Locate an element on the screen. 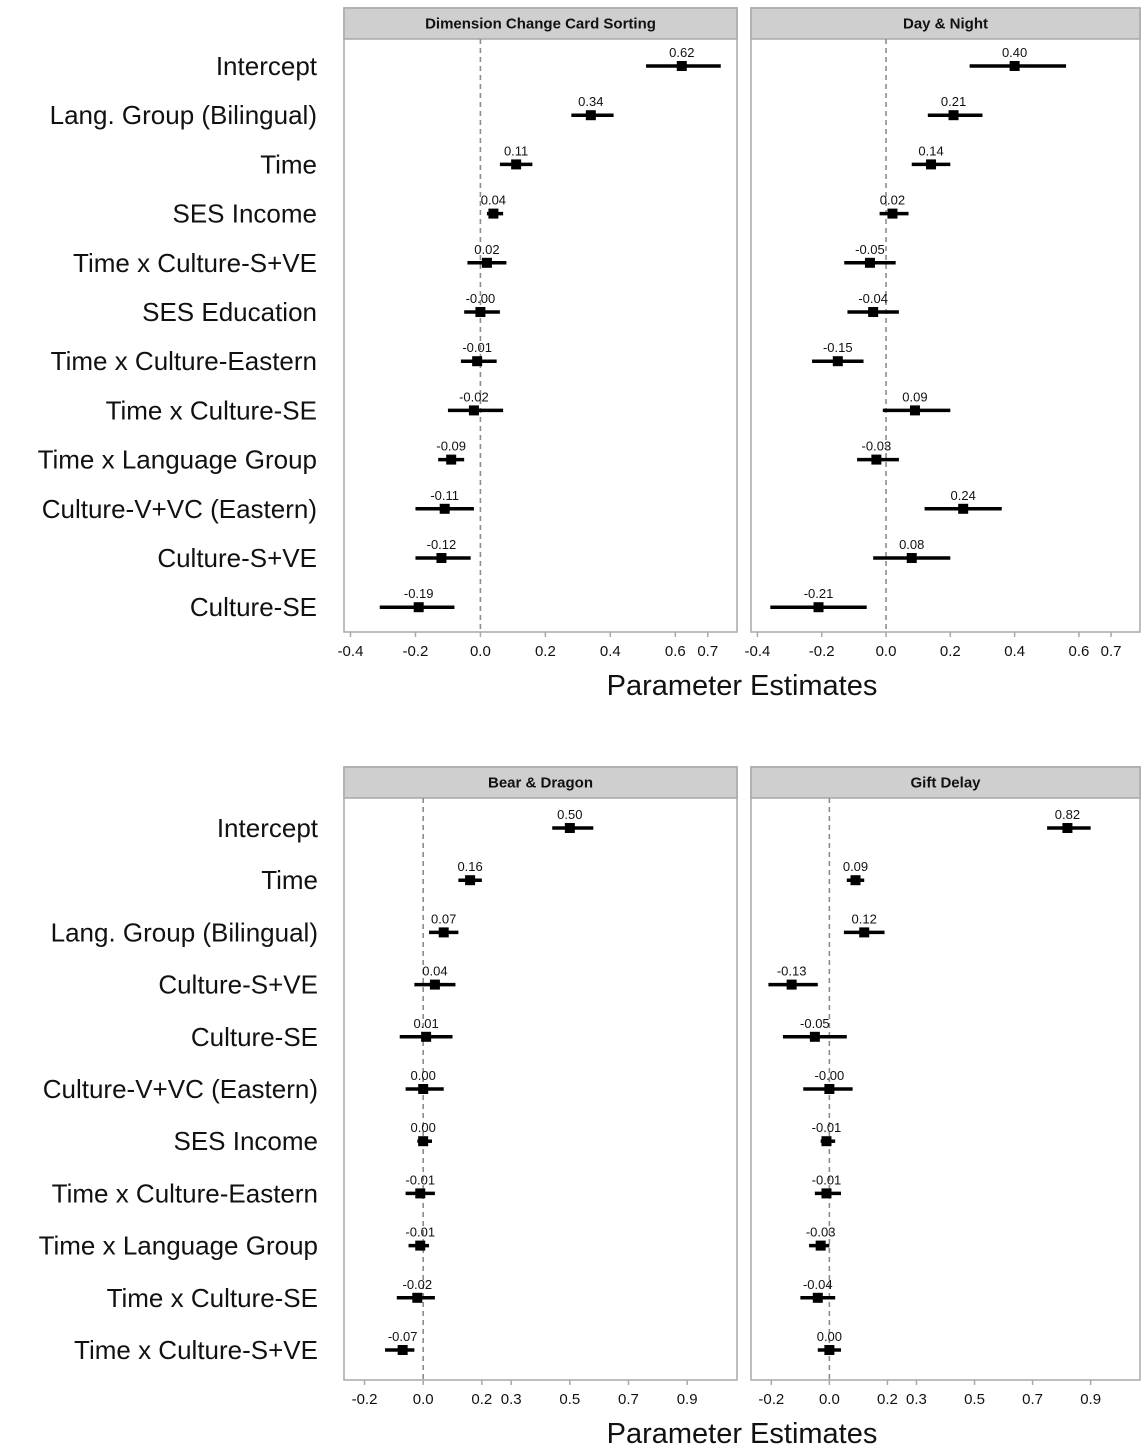  estimate-label: -0.15 is located at coordinates (838, 347).